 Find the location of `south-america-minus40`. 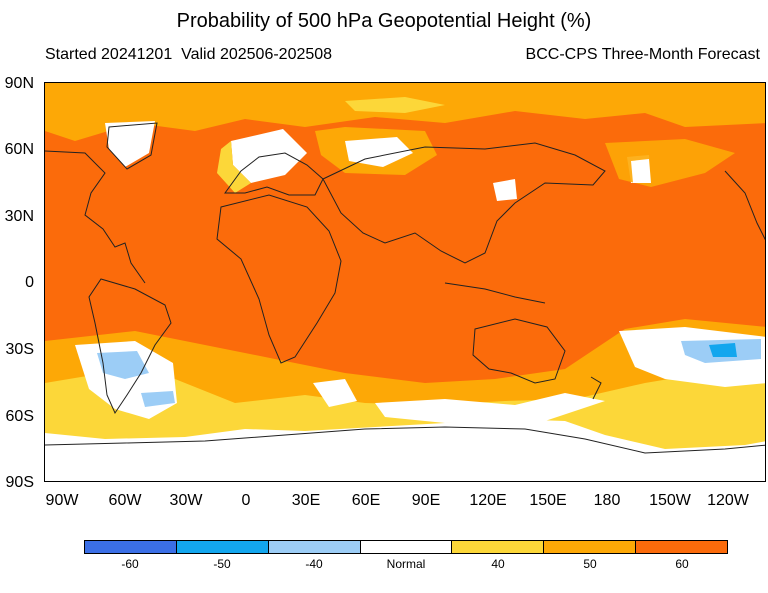

south-america-minus40 is located at coordinates (123, 365).